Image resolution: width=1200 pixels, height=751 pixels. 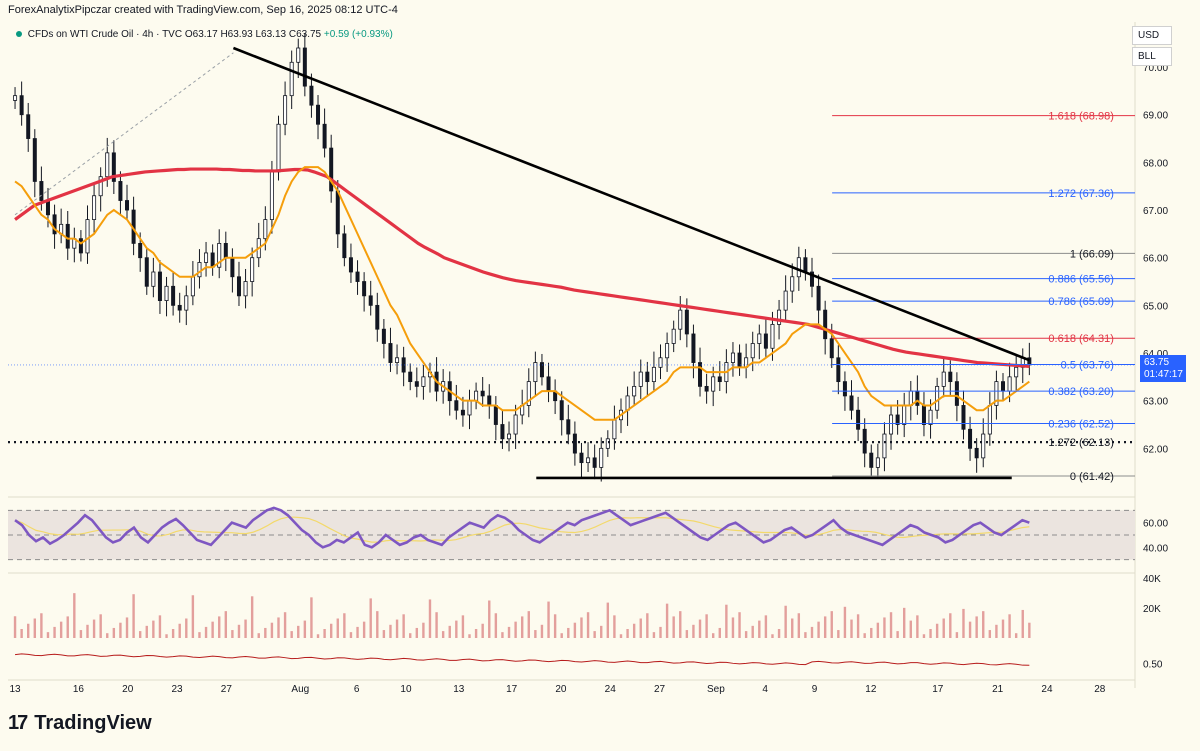 I want to click on unit-button: BLL, so click(x=1152, y=56).